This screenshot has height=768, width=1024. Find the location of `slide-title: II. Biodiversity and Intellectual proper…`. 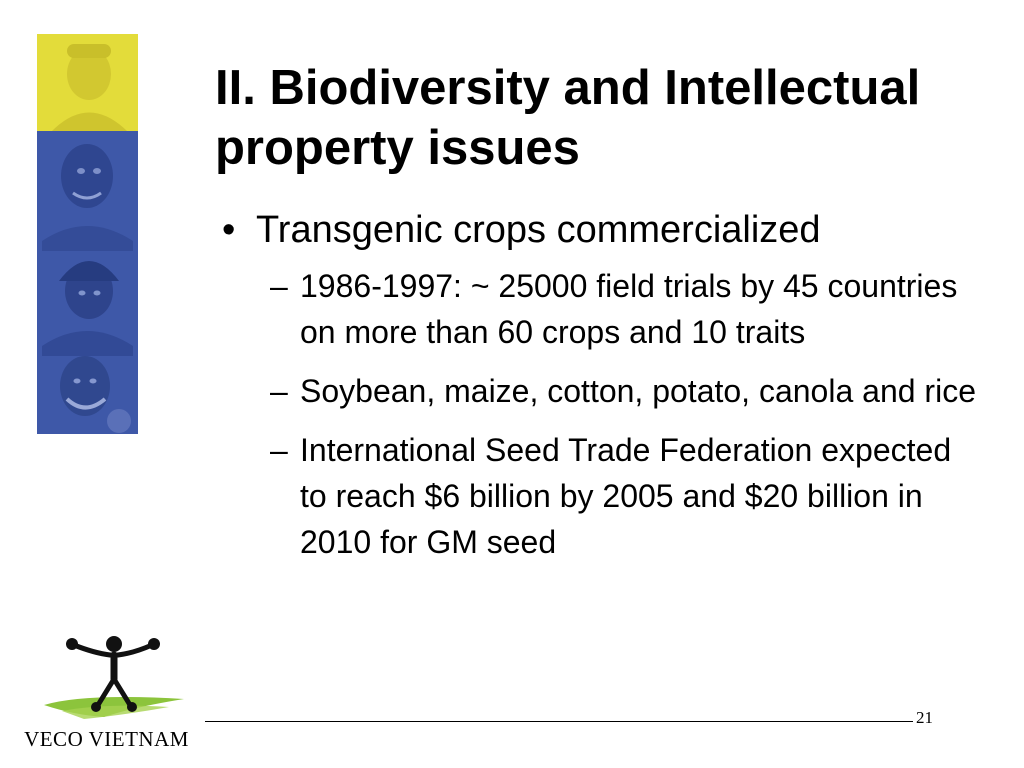

slide-title: II. Biodiversity and Intellectual proper… is located at coordinates (568, 118).